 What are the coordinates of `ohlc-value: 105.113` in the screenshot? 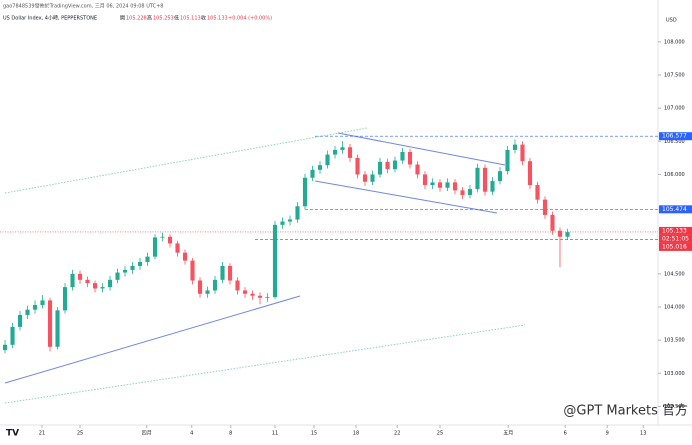 It's located at (190, 19).